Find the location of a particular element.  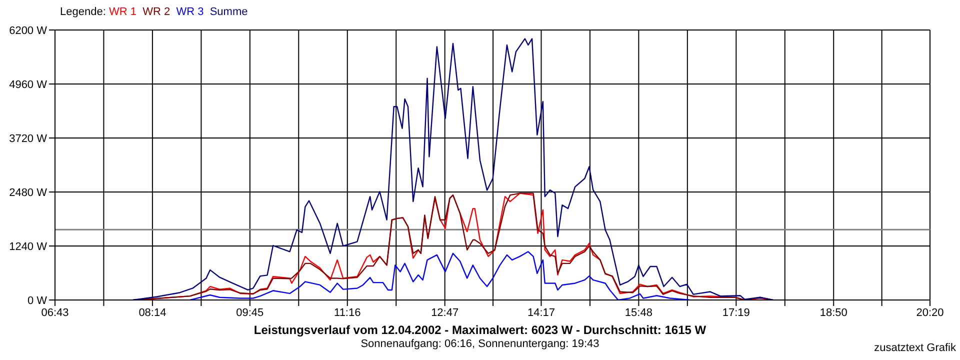

y-tick-label: 2480 W is located at coordinates (28, 192).